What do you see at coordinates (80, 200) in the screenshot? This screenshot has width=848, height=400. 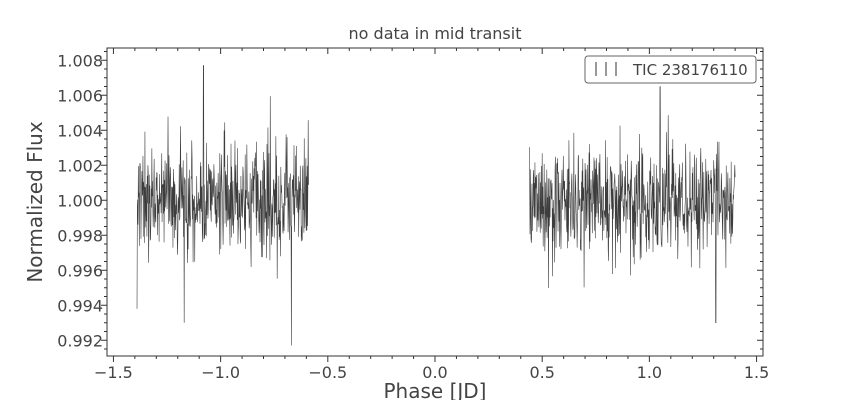 I see `y-tick-label: 1.000` at bounding box center [80, 200].